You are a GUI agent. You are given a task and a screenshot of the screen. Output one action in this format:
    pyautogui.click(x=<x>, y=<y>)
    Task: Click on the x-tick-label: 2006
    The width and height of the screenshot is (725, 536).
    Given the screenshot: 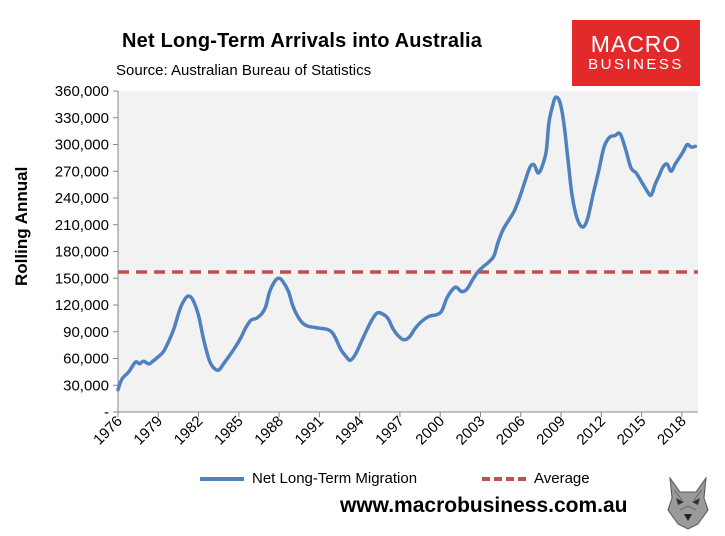 What is the action you would take?
    pyautogui.click(x=511, y=431)
    